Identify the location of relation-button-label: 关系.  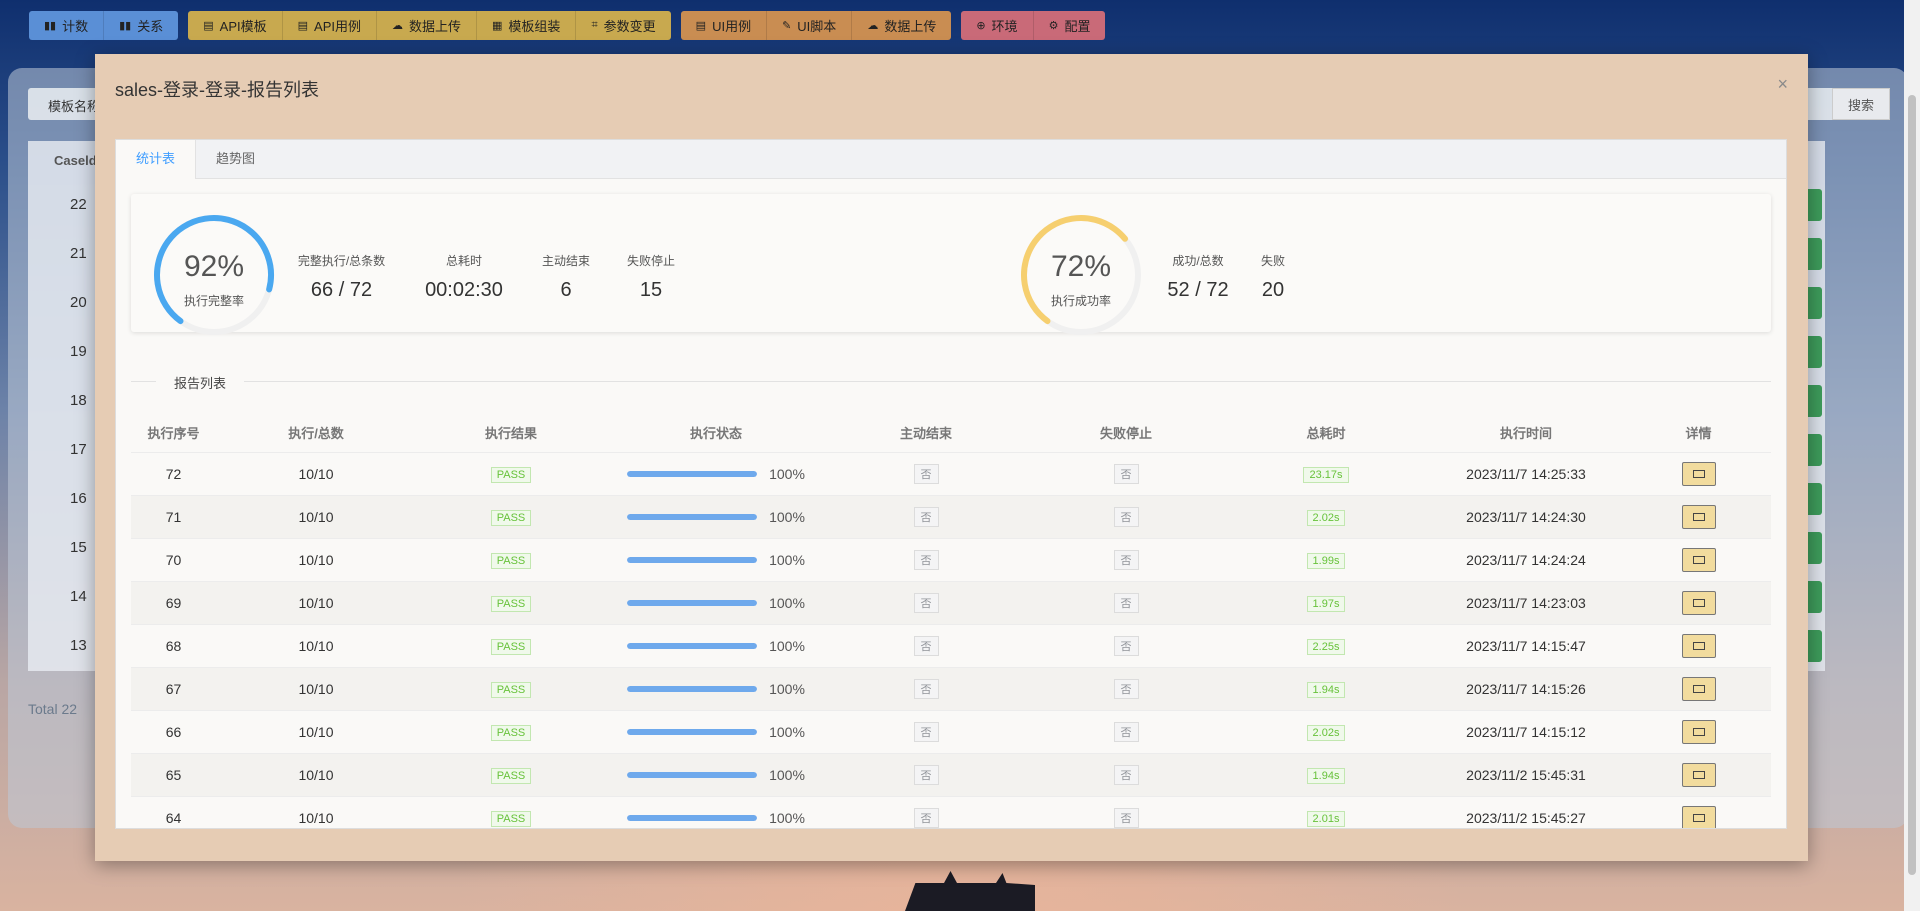
(150, 26).